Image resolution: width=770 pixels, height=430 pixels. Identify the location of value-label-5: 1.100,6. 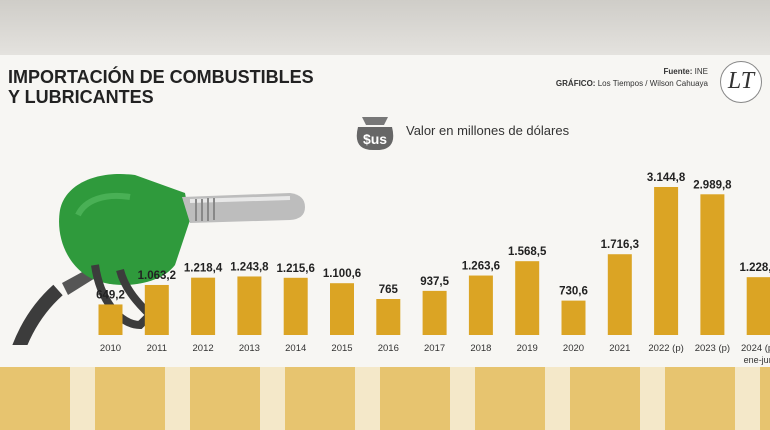
(342, 274).